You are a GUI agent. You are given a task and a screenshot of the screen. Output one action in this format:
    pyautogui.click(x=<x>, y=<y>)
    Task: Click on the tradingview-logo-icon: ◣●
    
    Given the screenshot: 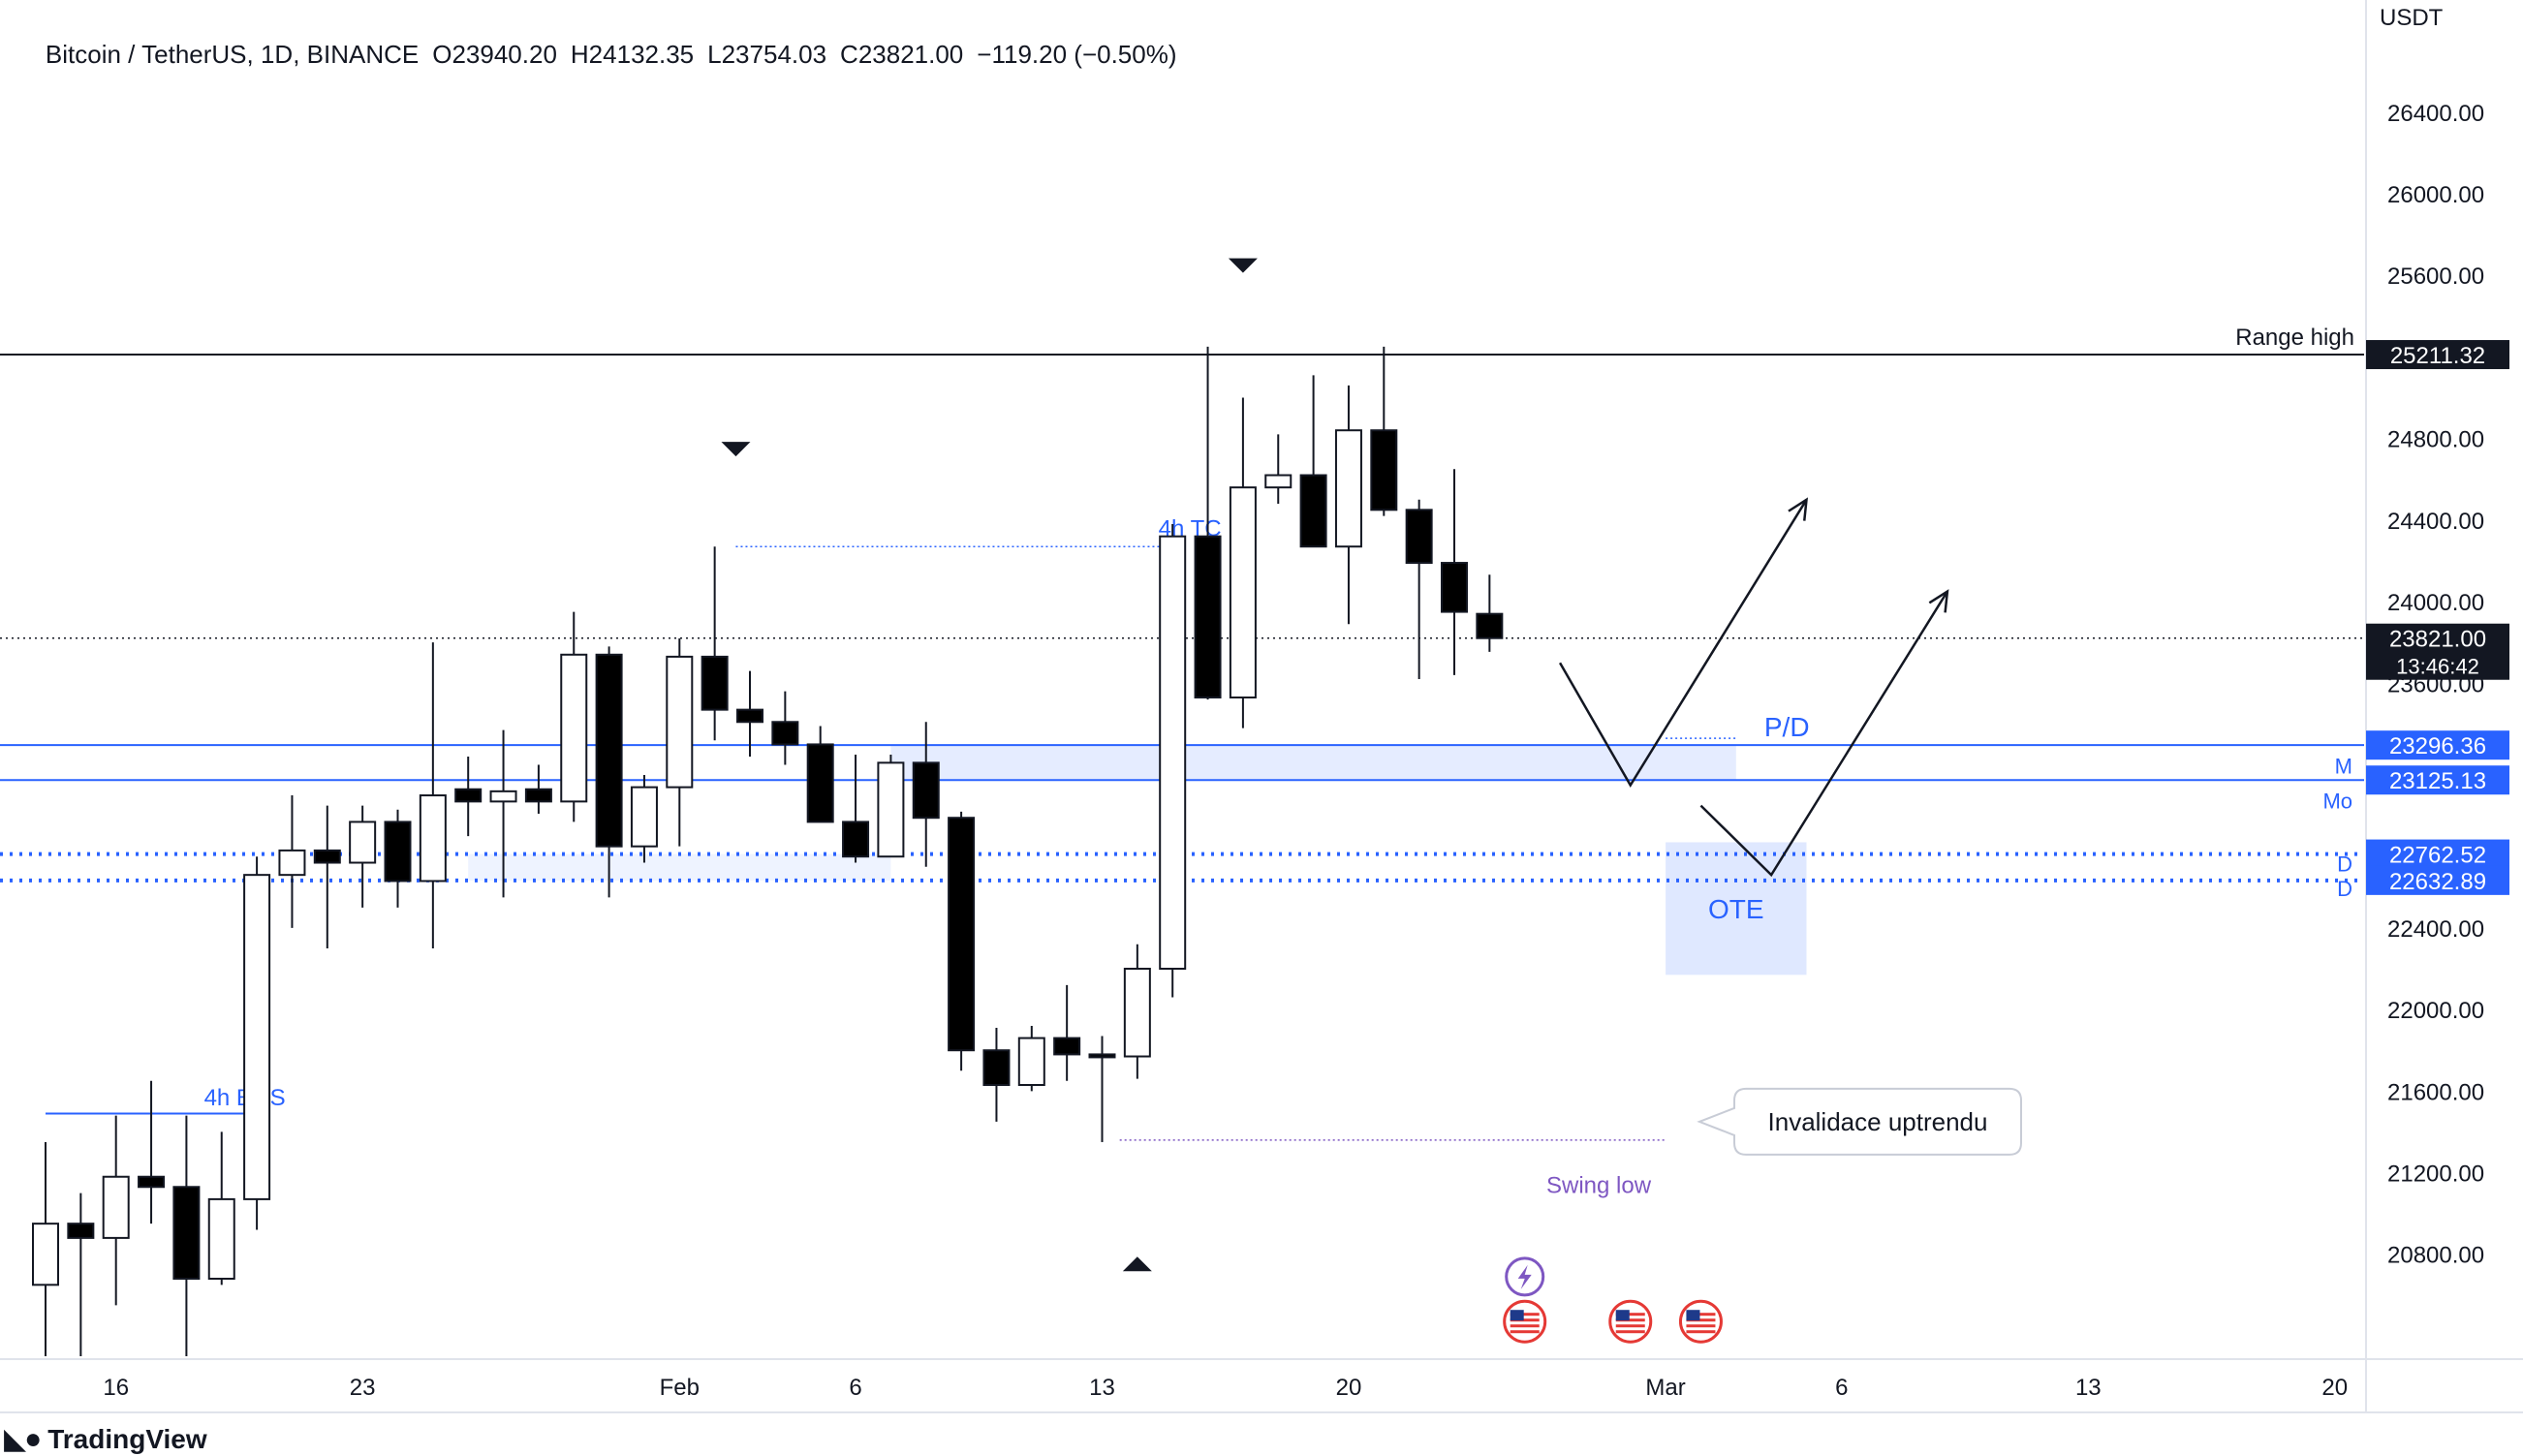 What is the action you would take?
    pyautogui.click(x=23, y=1439)
    